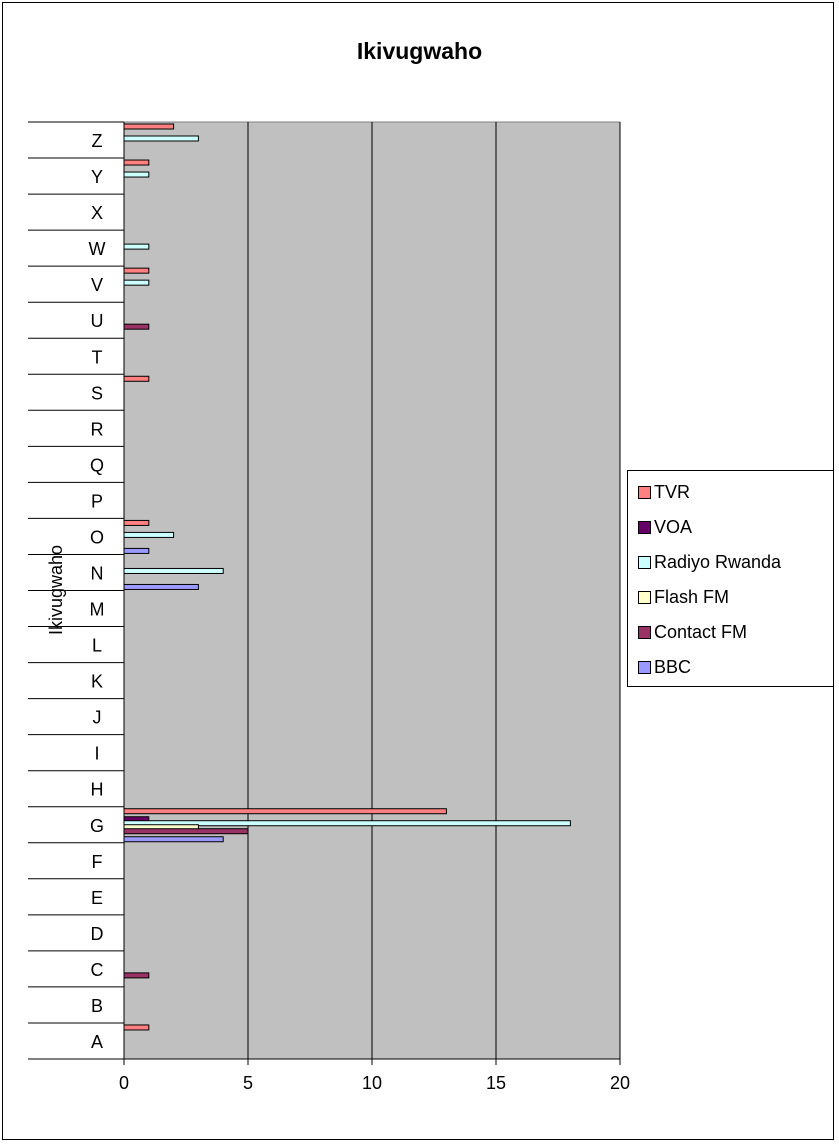 The image size is (839, 1144). I want to click on legend-label: Radiyo Rwanda, so click(718, 562).